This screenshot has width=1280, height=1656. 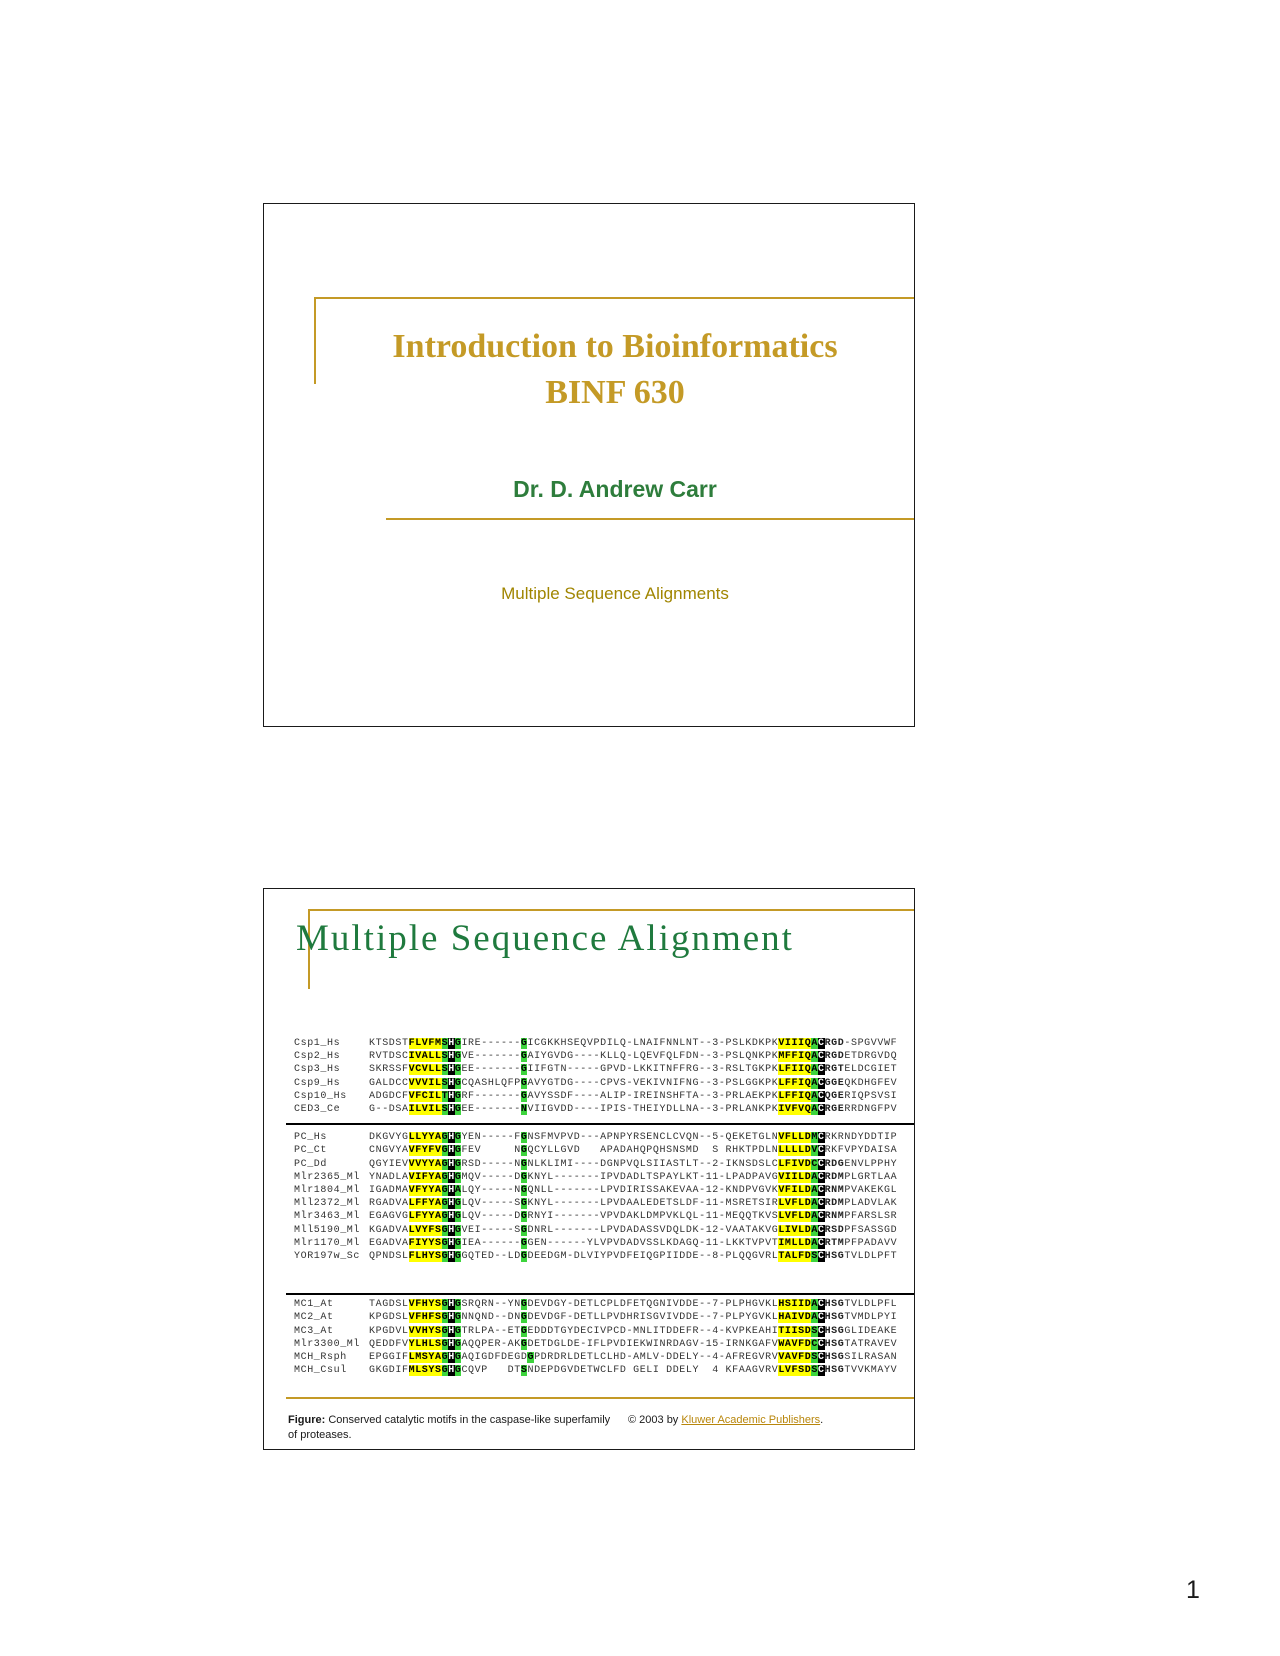 What do you see at coordinates (655, 1420) in the screenshot?
I see `copyright-prefix: © 2003 by` at bounding box center [655, 1420].